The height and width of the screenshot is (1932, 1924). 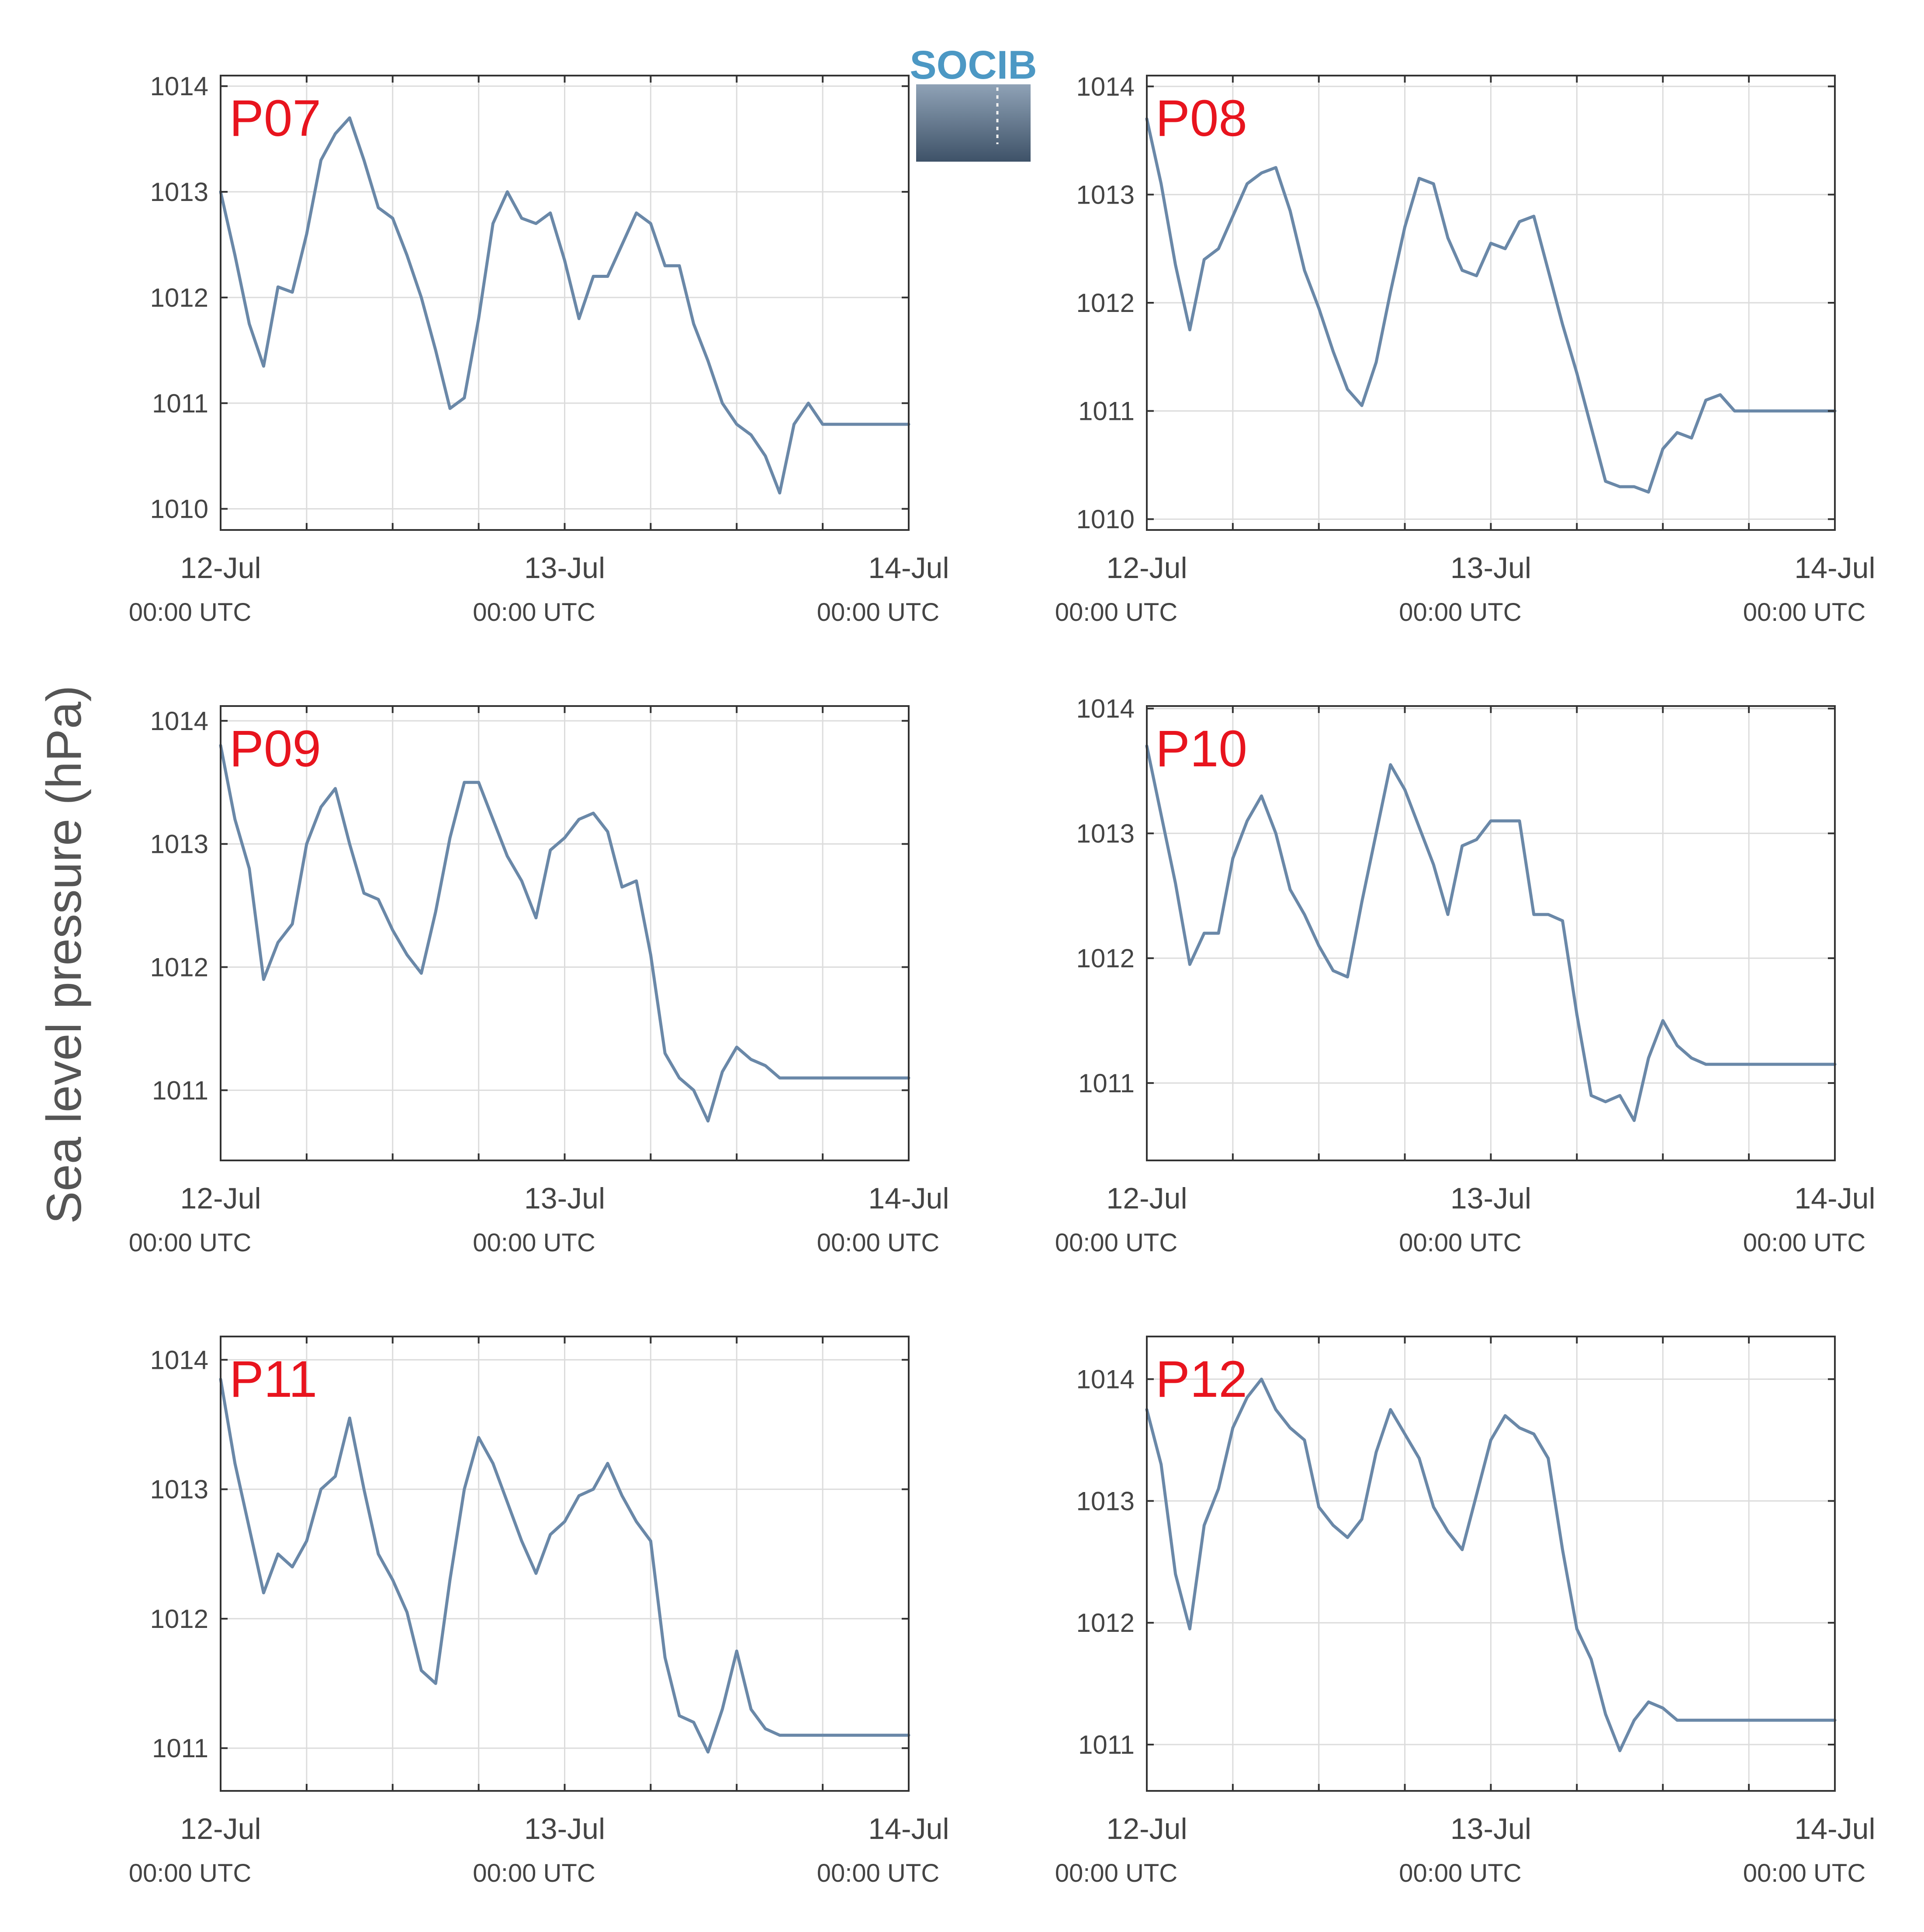 What do you see at coordinates (973, 123) in the screenshot?
I see `socib-logo-wave` at bounding box center [973, 123].